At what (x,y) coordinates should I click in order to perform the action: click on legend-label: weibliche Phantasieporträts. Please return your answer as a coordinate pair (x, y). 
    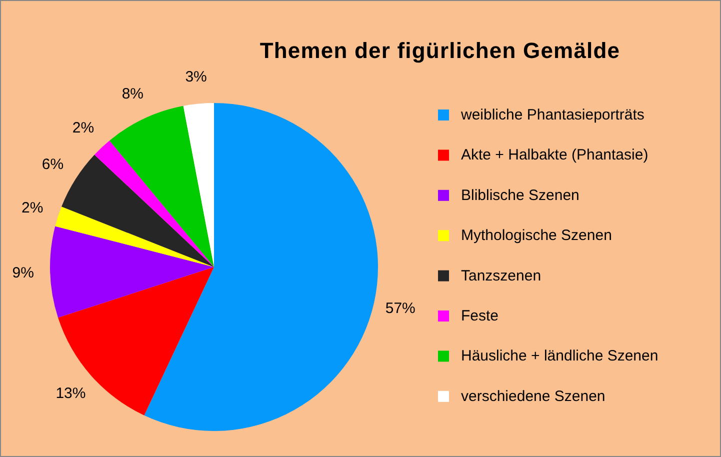
    Looking at the image, I should click on (552, 115).